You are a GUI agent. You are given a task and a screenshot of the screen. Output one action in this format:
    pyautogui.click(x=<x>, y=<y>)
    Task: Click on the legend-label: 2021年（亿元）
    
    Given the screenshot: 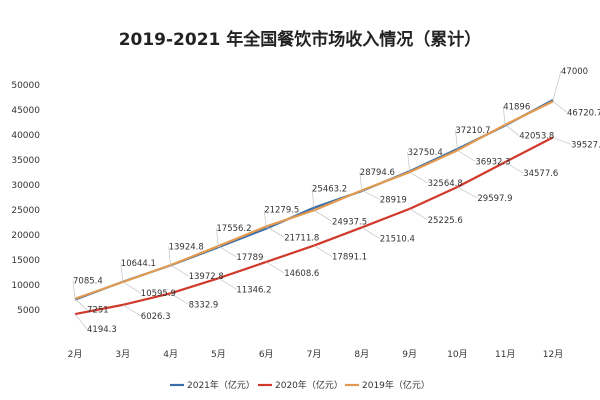 What is the action you would take?
    pyautogui.click(x=221, y=385)
    